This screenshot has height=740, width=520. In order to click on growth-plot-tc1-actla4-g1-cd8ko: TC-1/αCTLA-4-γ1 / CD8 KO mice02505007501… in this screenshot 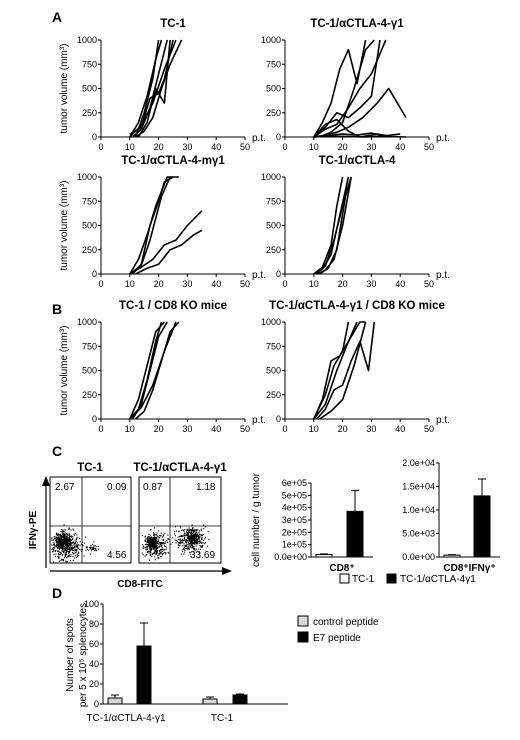, I will do `click(355, 367)`.